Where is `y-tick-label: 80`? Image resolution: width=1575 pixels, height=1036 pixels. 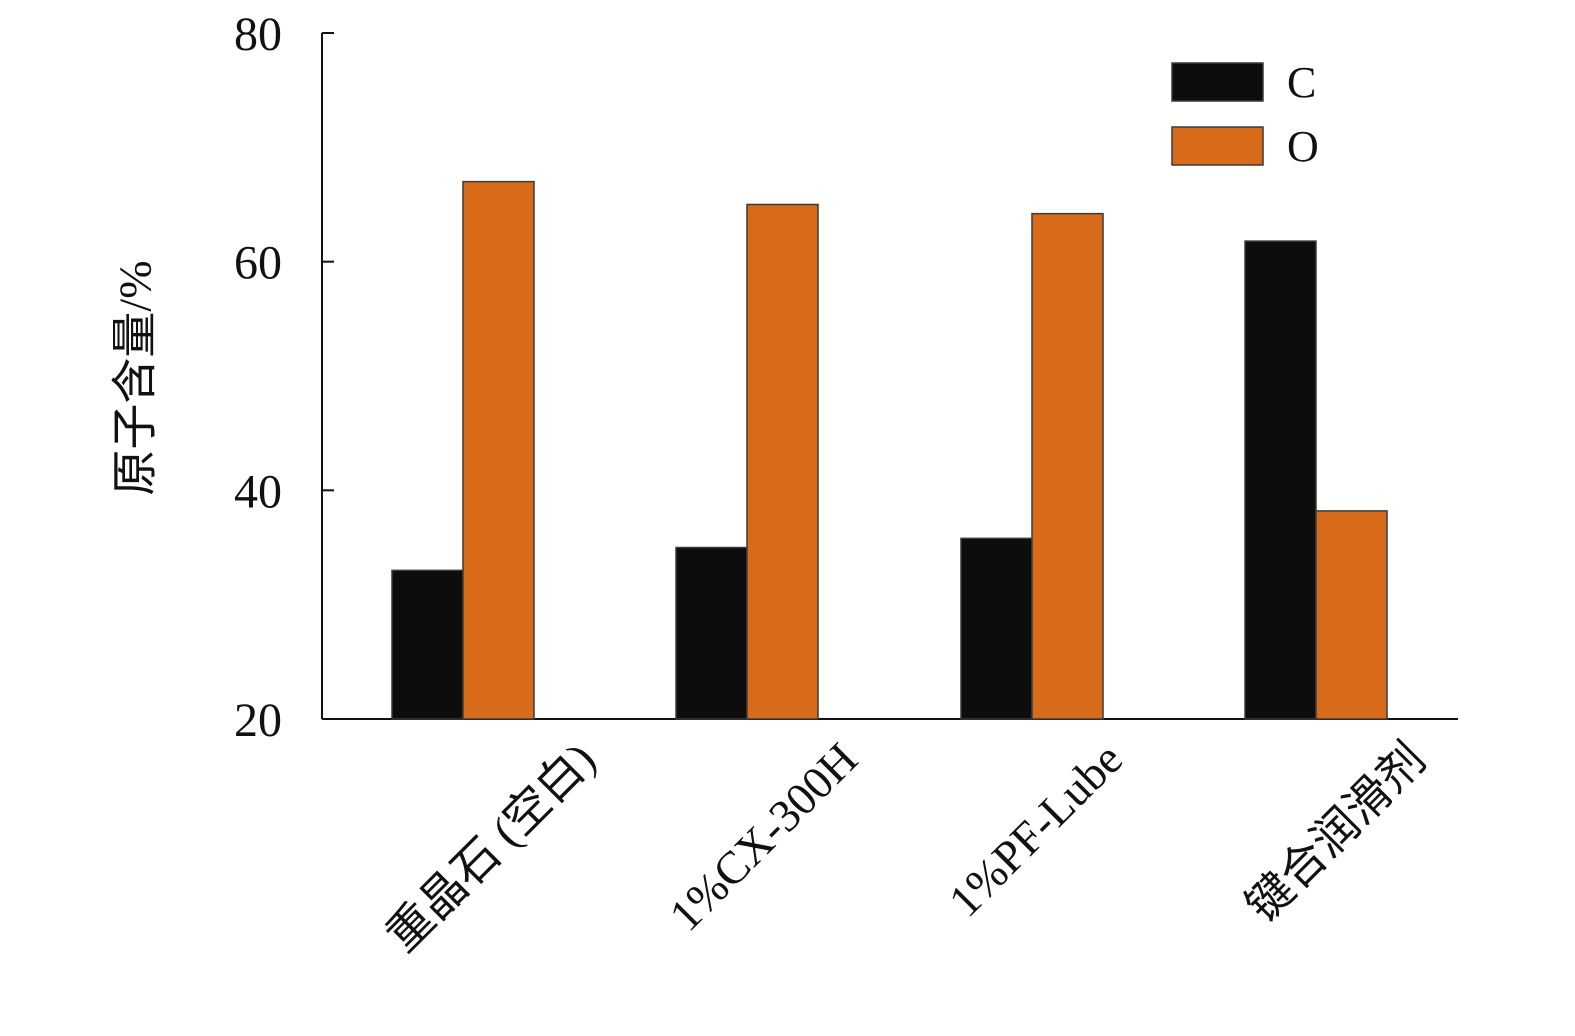 y-tick-label: 80 is located at coordinates (258, 34).